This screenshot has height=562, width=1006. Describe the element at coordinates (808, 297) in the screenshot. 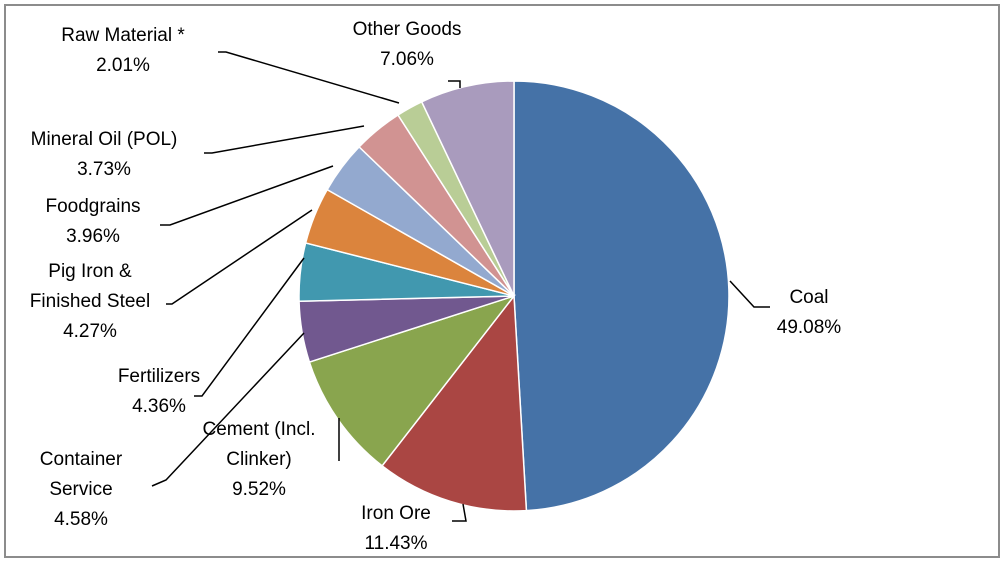

I see `category-label-1-line-1: Coal` at that location.